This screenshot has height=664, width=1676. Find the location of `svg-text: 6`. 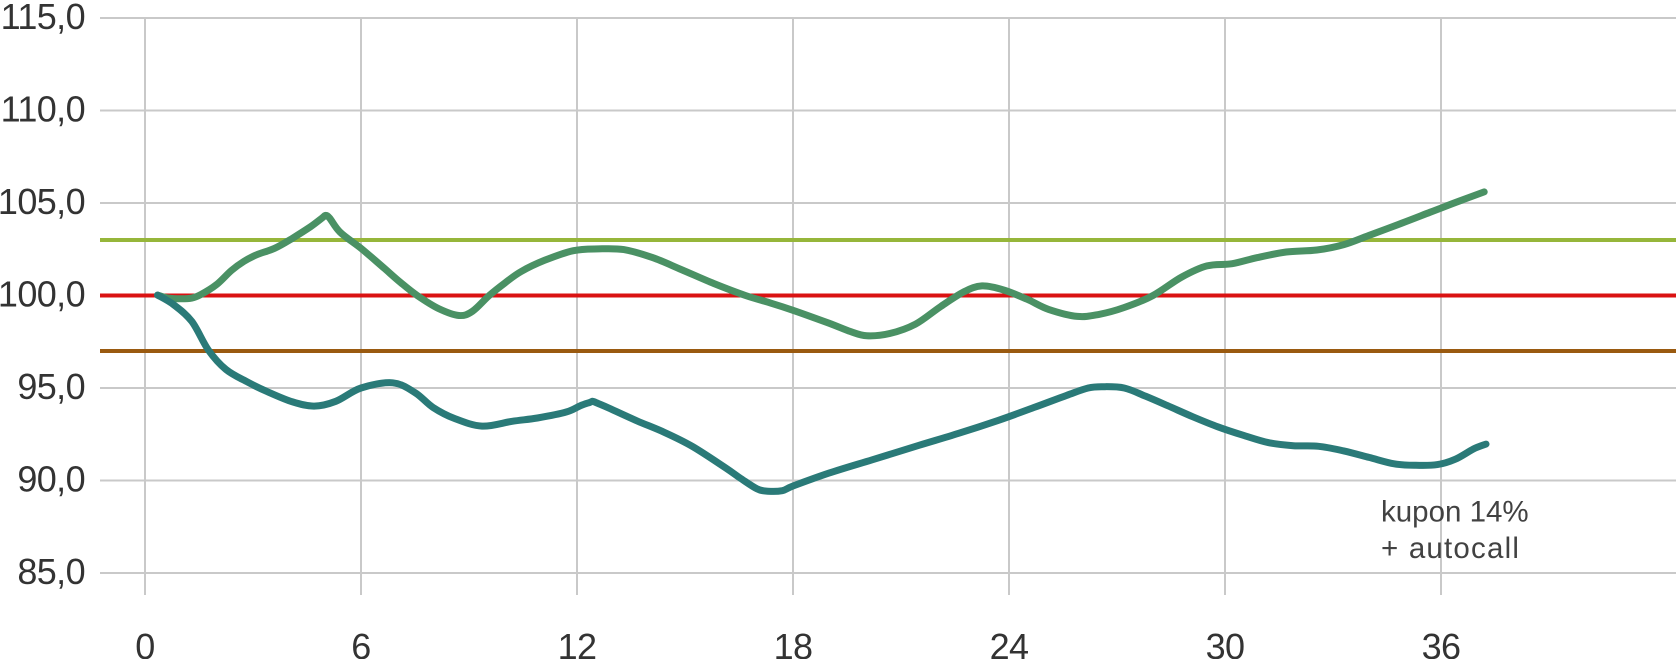

svg-text: 6 is located at coordinates (360, 642).